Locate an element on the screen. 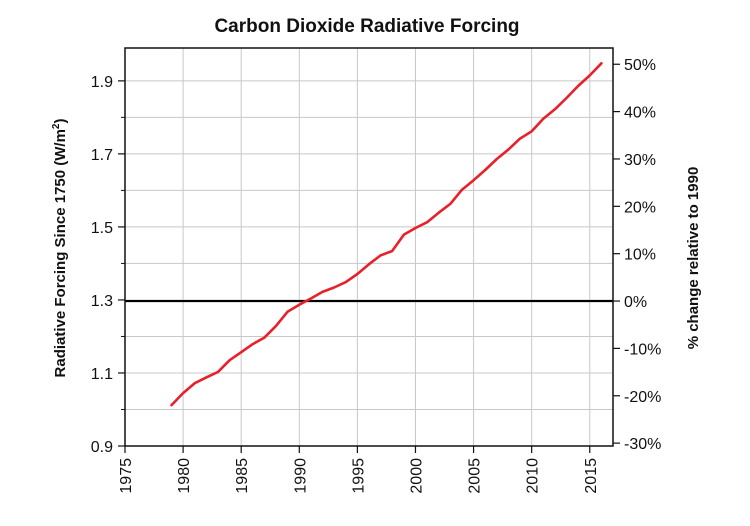  x-tick-label: 2000 is located at coordinates (416, 476).